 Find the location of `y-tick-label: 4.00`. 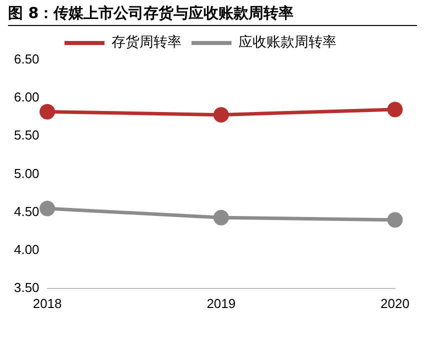

y-tick-label: 4.00 is located at coordinates (27, 249).